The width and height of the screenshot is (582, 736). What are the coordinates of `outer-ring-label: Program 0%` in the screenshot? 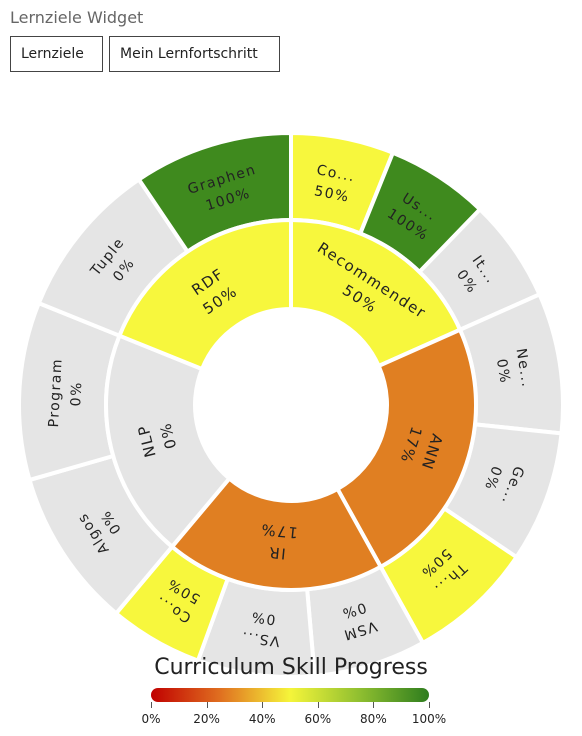 It's located at (65, 393).